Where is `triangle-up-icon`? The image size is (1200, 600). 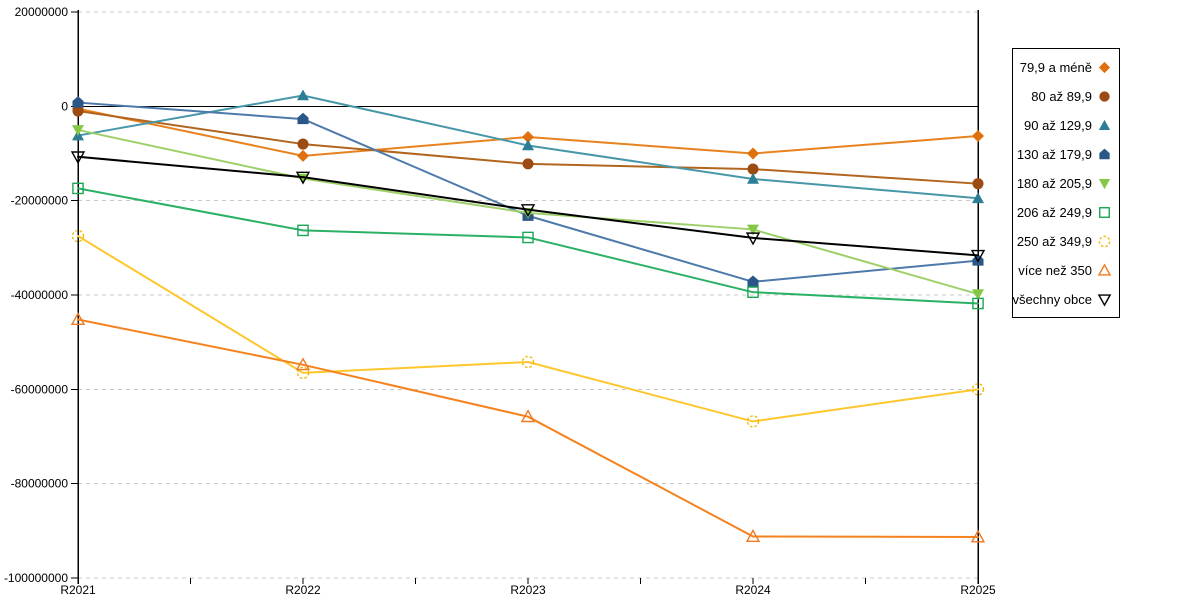 triangle-up-icon is located at coordinates (1104, 124).